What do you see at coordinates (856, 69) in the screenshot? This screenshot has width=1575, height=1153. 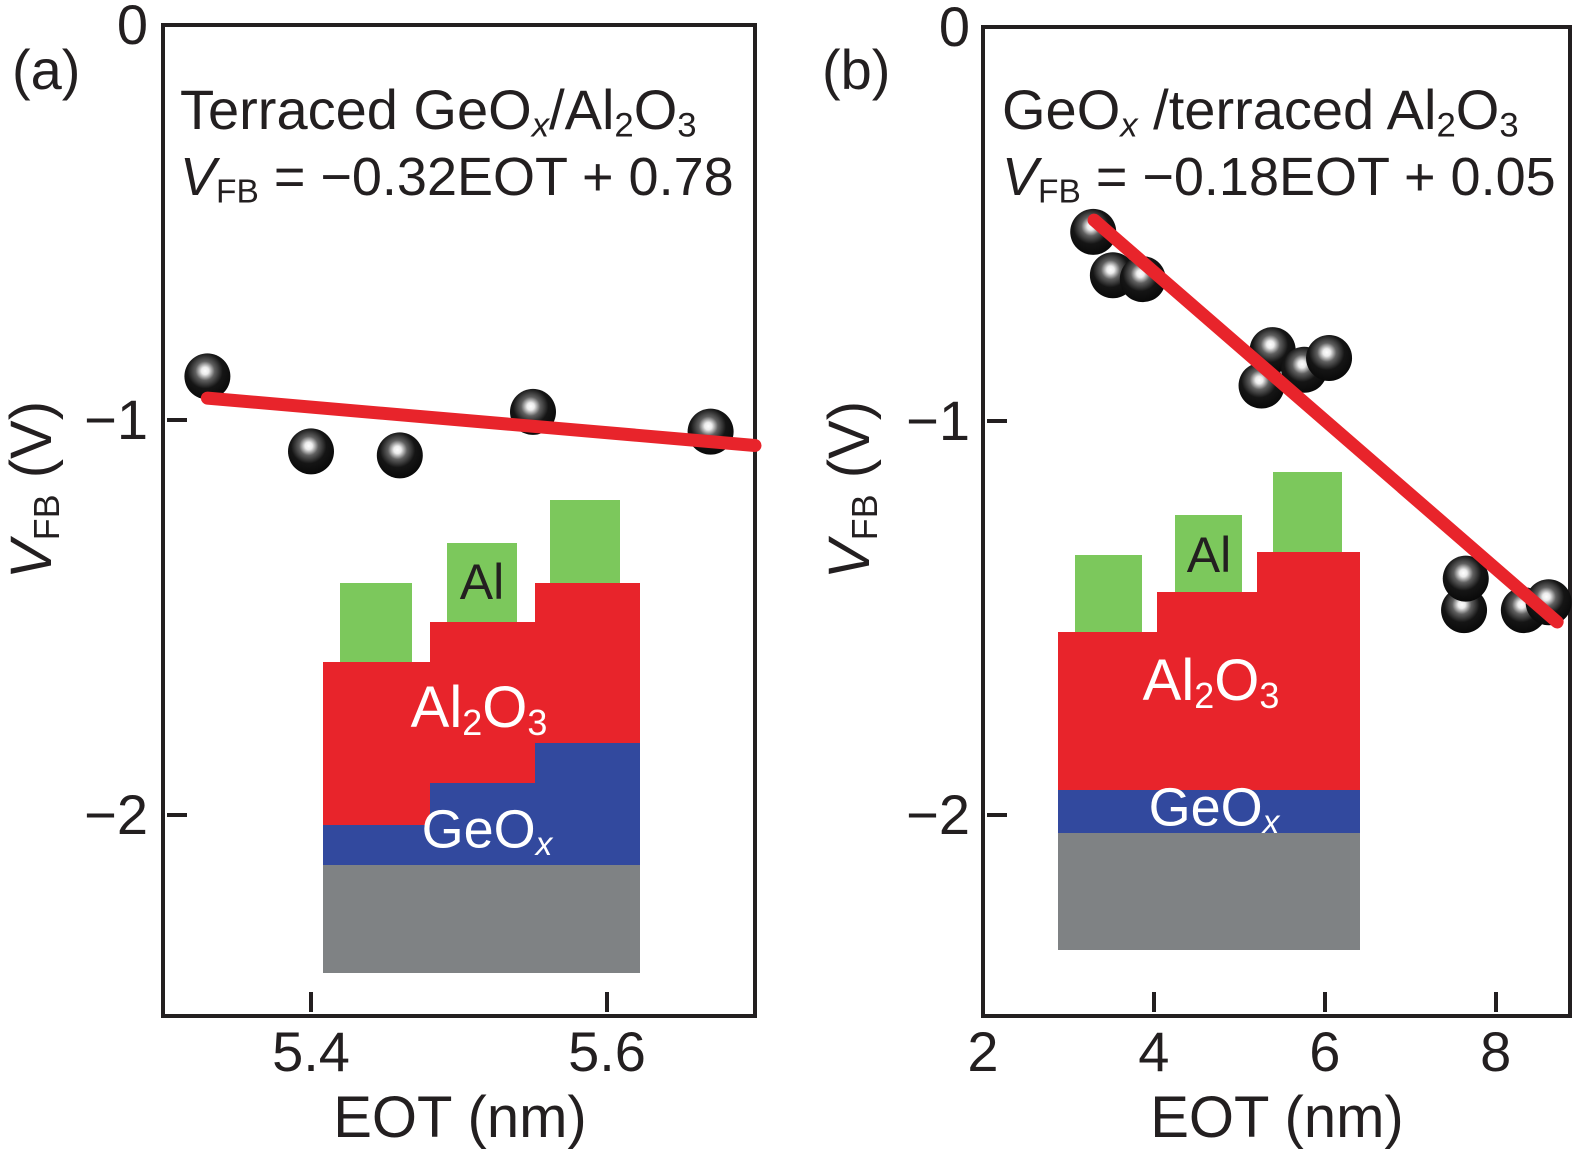 I see `panel-label: (b)` at bounding box center [856, 69].